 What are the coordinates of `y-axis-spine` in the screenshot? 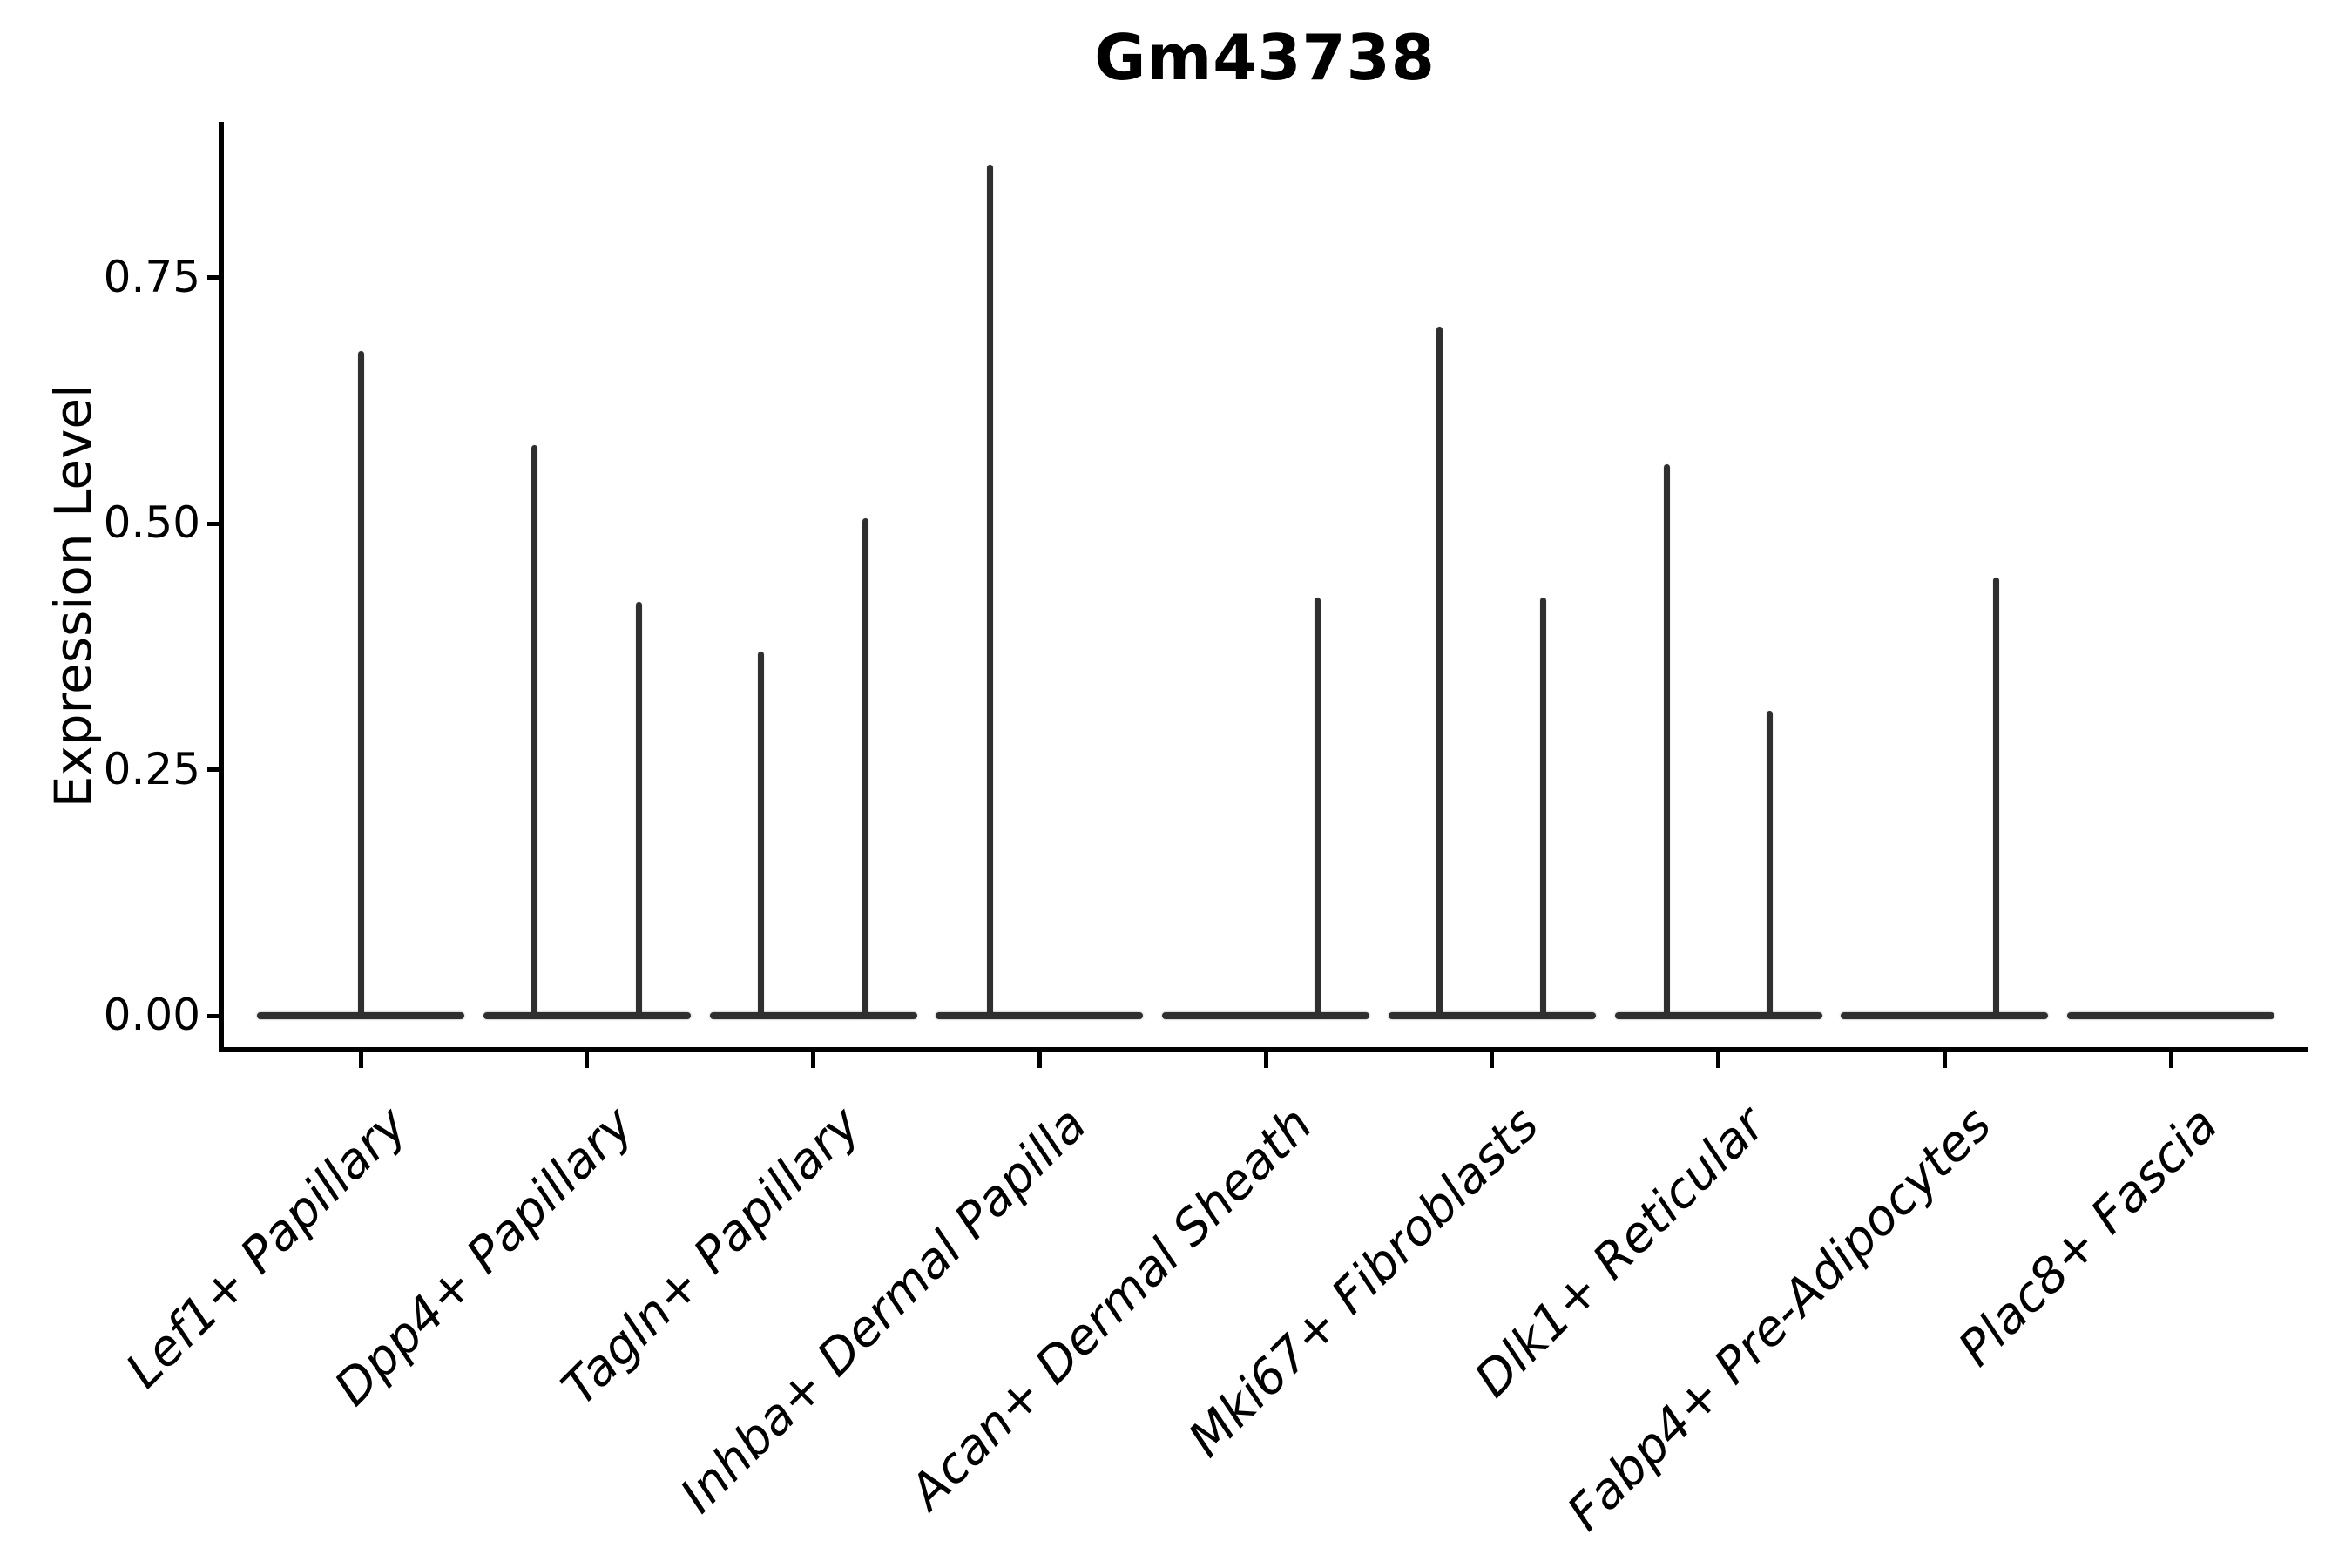 It's located at (221, 587).